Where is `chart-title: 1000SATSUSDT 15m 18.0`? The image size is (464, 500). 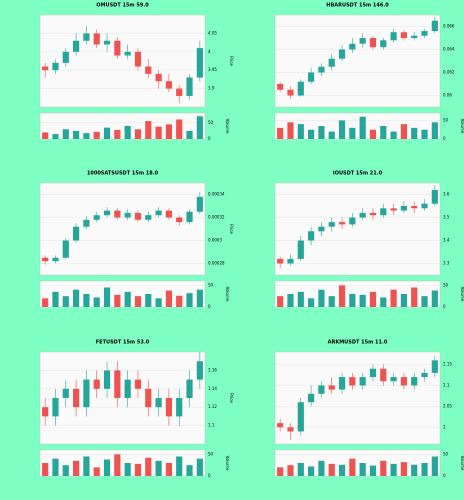 chart-title: 1000SATSUSDT 15m 18.0 is located at coordinates (123, 174).